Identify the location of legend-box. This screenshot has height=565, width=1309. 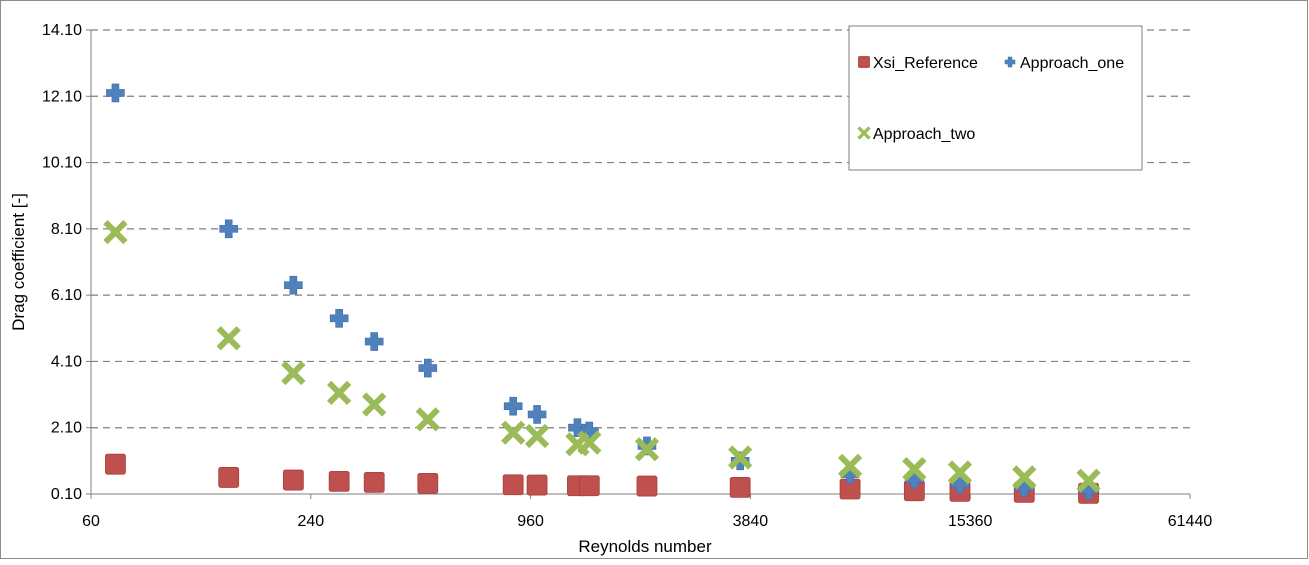
(995, 98).